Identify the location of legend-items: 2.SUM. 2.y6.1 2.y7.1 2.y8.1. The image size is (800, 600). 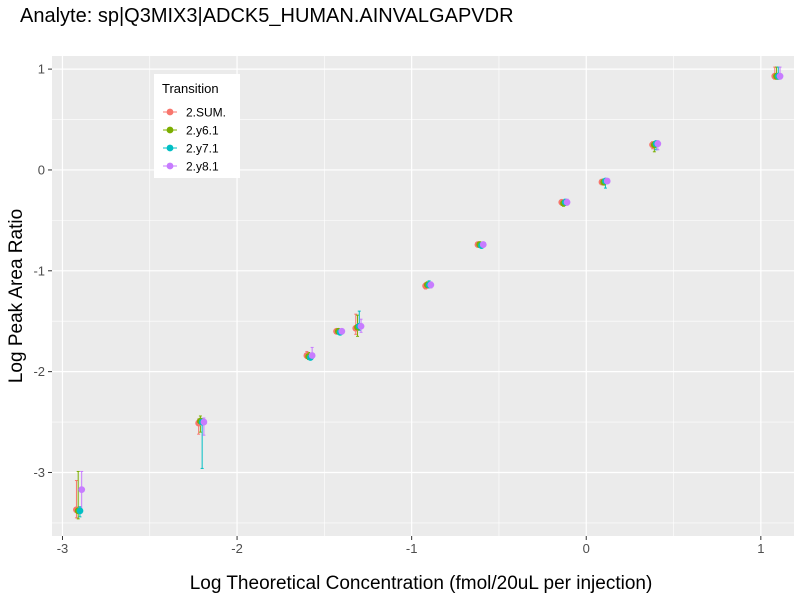
(194, 140).